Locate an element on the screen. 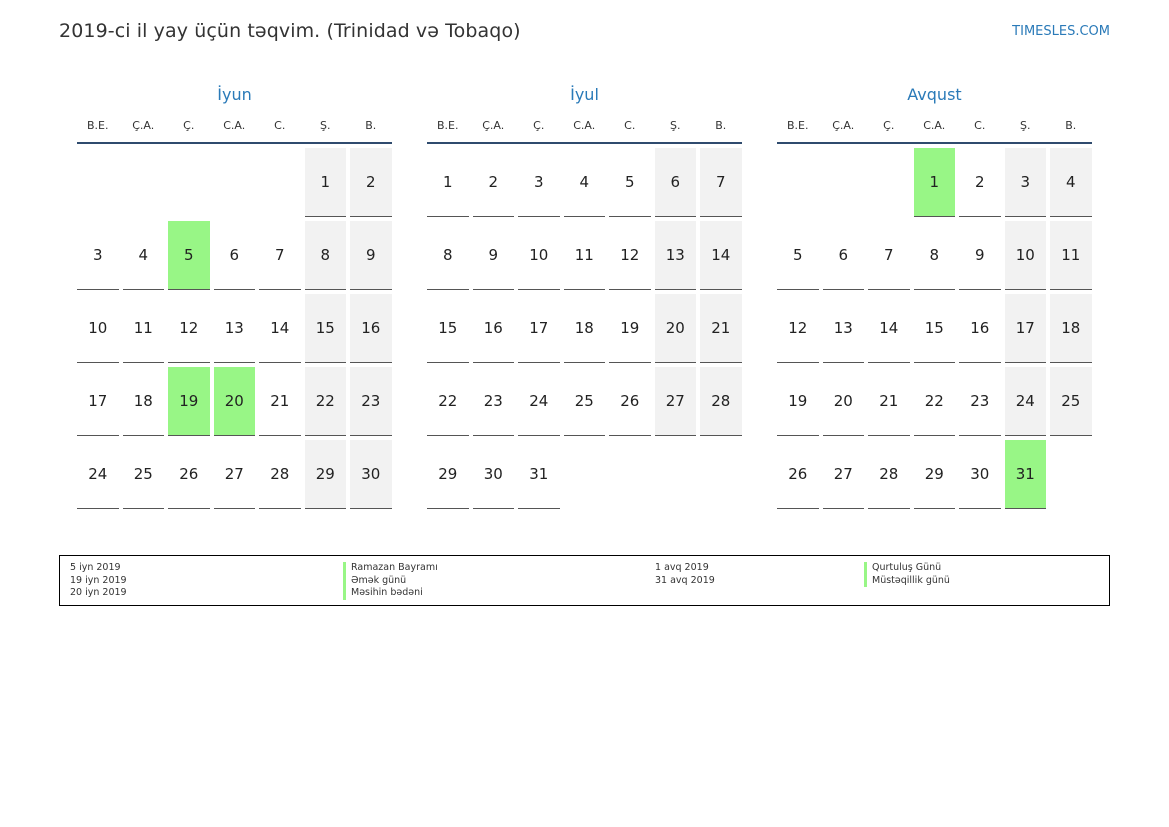  holiday-day-cell: 1 is located at coordinates (934, 182).